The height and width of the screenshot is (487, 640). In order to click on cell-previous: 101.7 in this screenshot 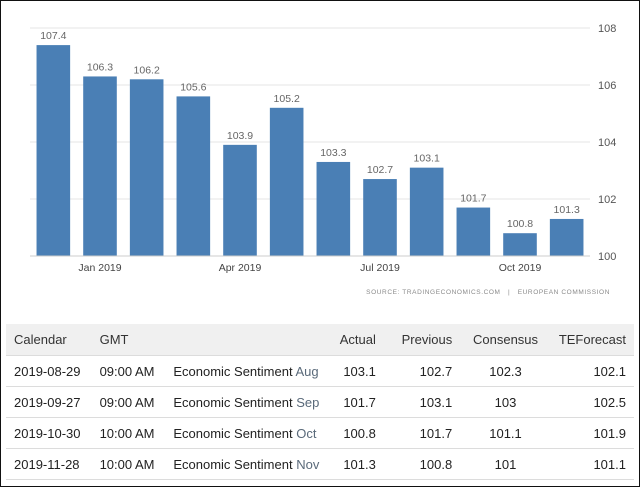, I will do `click(422, 433)`.